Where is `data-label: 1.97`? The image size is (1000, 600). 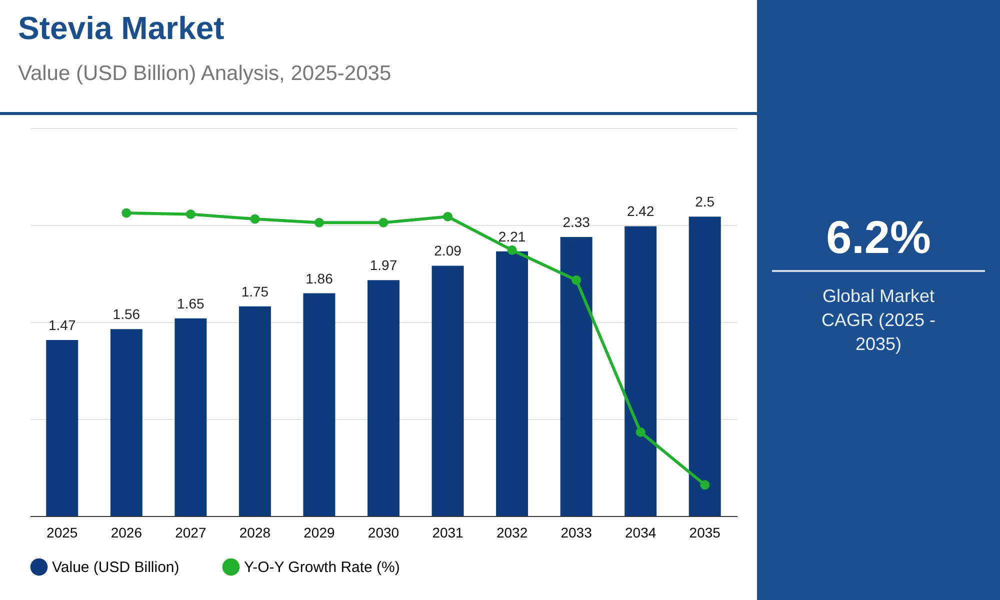
data-label: 1.97 is located at coordinates (384, 265).